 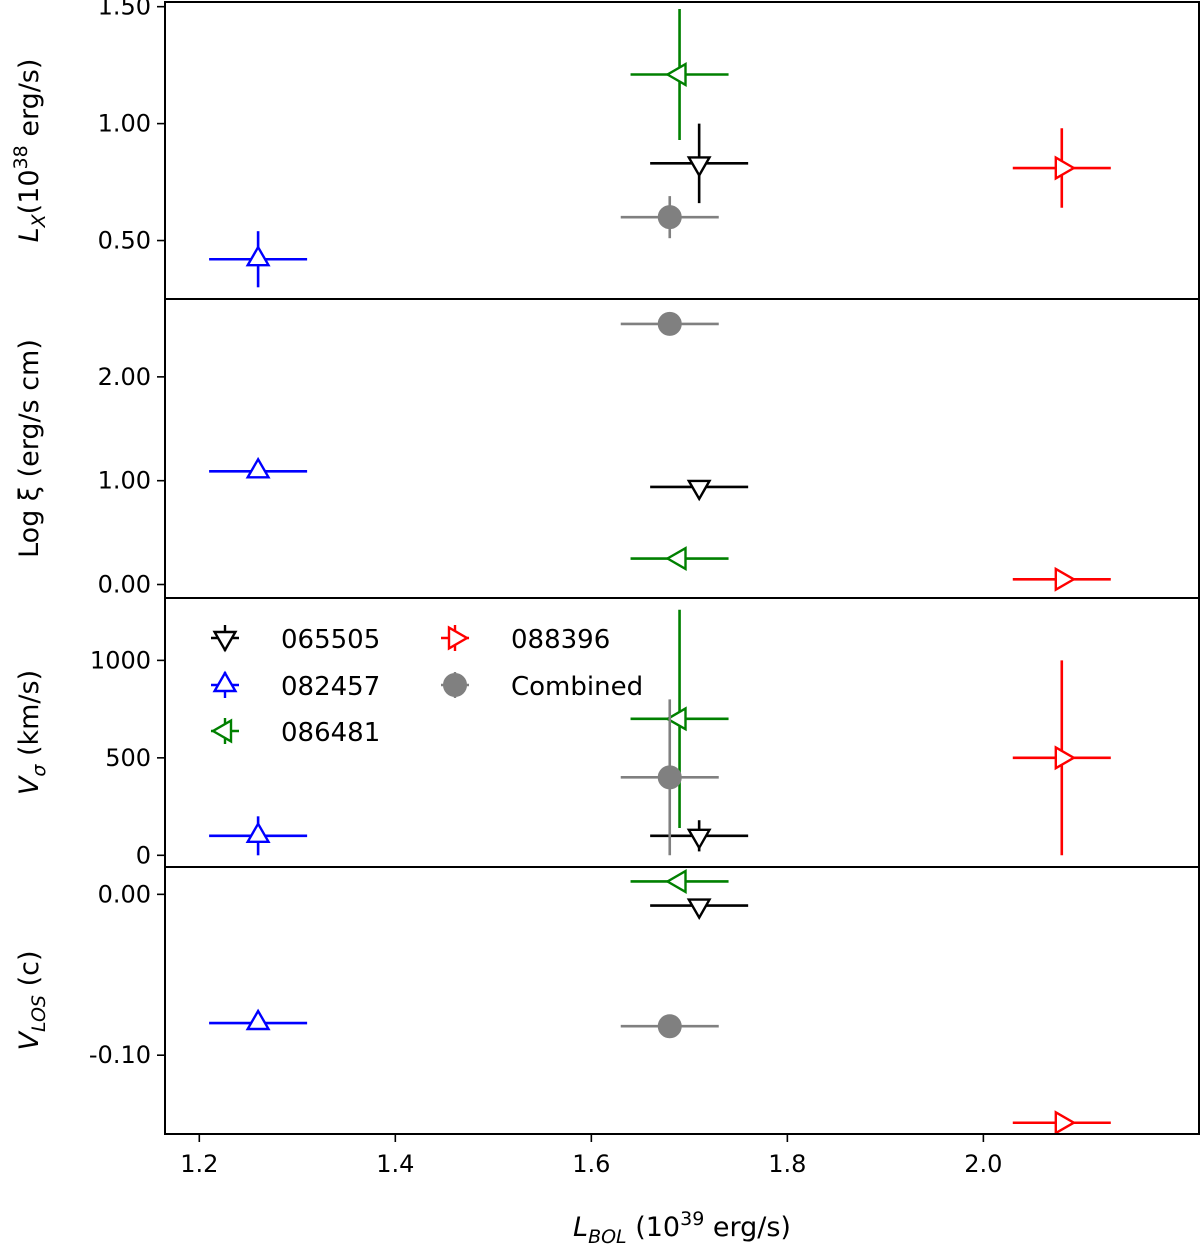 I want to click on legend-entry-086481: 086481, so click(x=295, y=733).